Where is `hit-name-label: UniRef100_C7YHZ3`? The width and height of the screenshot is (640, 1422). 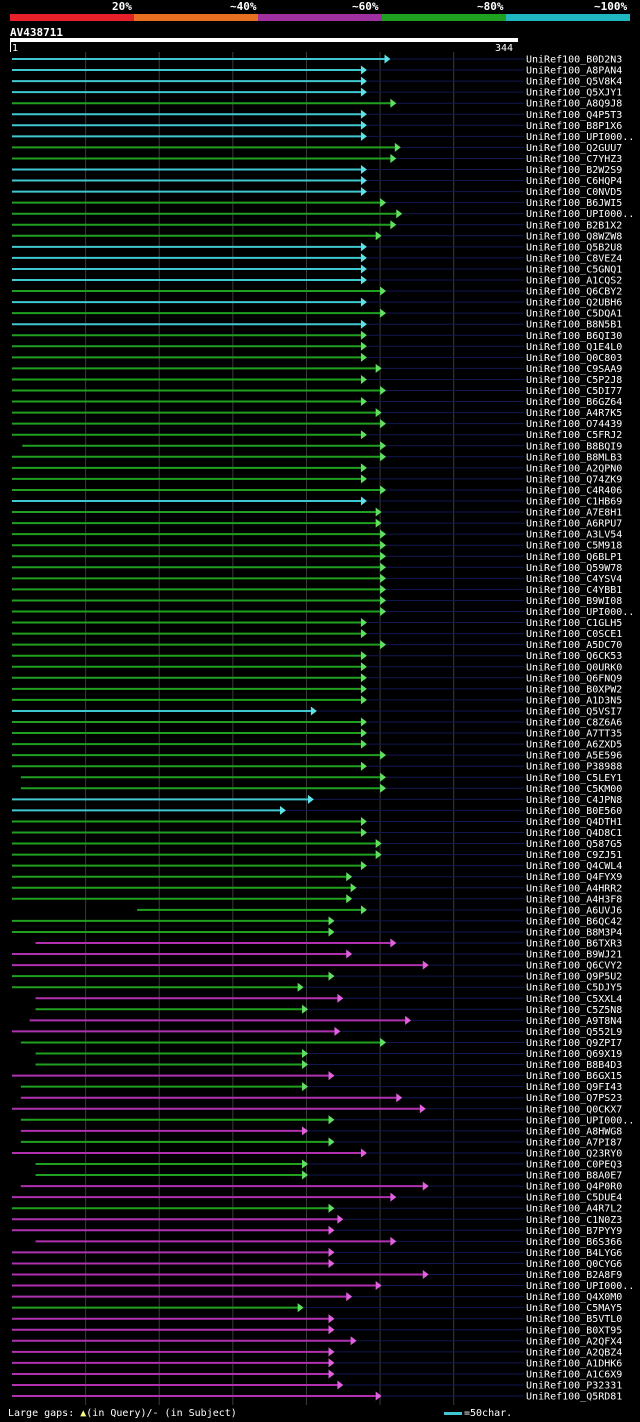
hit-name-label: UniRef100_C7YHZ3 is located at coordinates (574, 159).